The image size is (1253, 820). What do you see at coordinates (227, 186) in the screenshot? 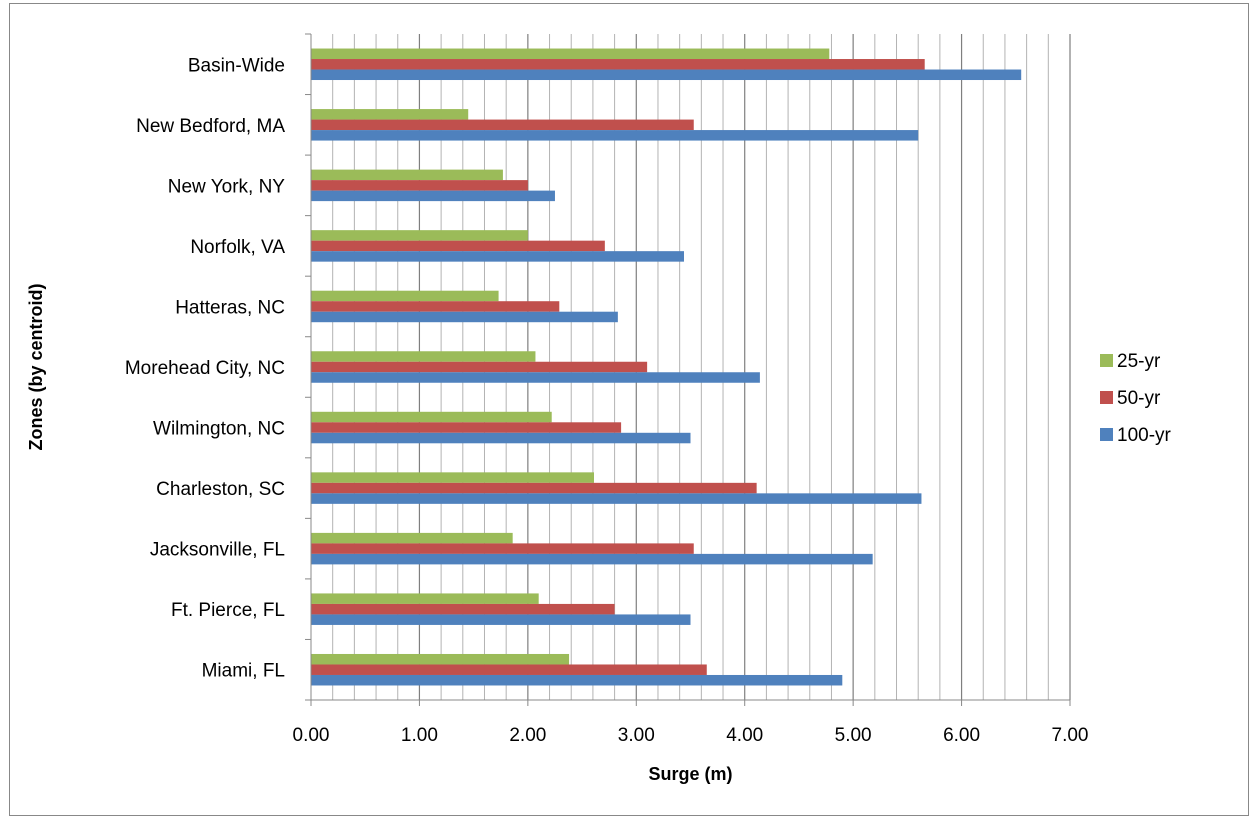
I see `category-label: New York, NY` at bounding box center [227, 186].